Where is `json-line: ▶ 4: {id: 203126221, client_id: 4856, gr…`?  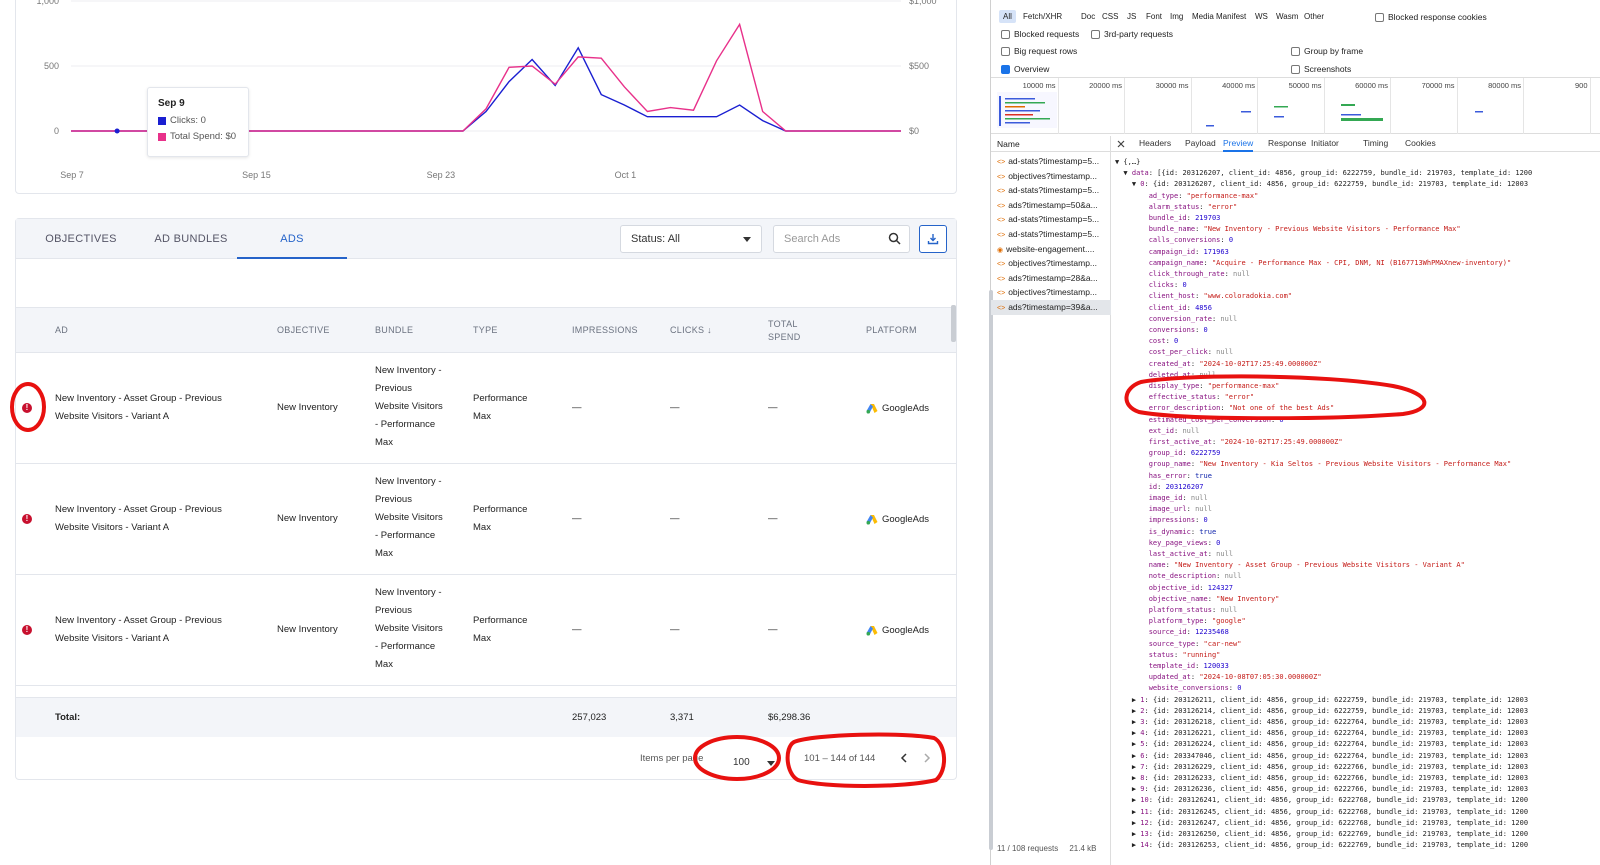 json-line: ▶ 4: {id: 203126221, client_id: 4856, gr… is located at coordinates (1322, 733).